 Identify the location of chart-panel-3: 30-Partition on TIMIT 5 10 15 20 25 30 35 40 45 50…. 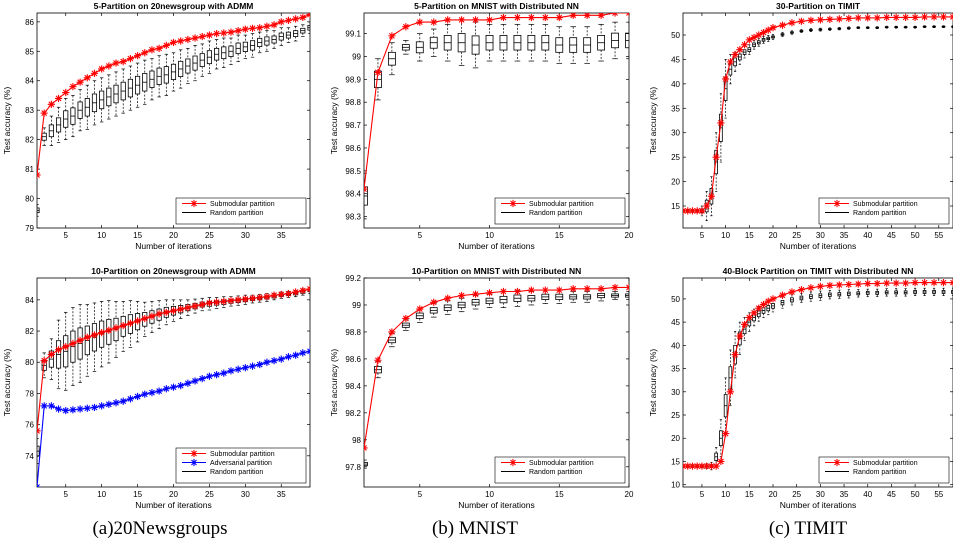
(800, 126).